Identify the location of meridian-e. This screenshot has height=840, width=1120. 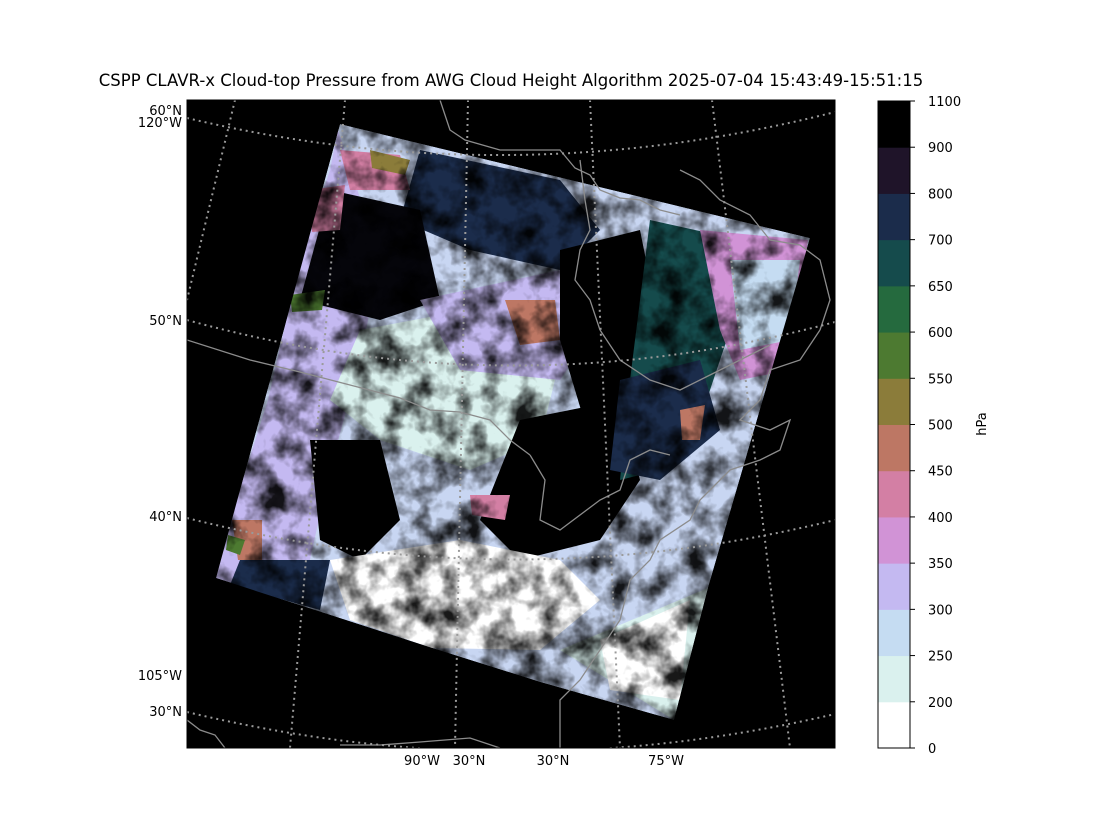
(211, 200).